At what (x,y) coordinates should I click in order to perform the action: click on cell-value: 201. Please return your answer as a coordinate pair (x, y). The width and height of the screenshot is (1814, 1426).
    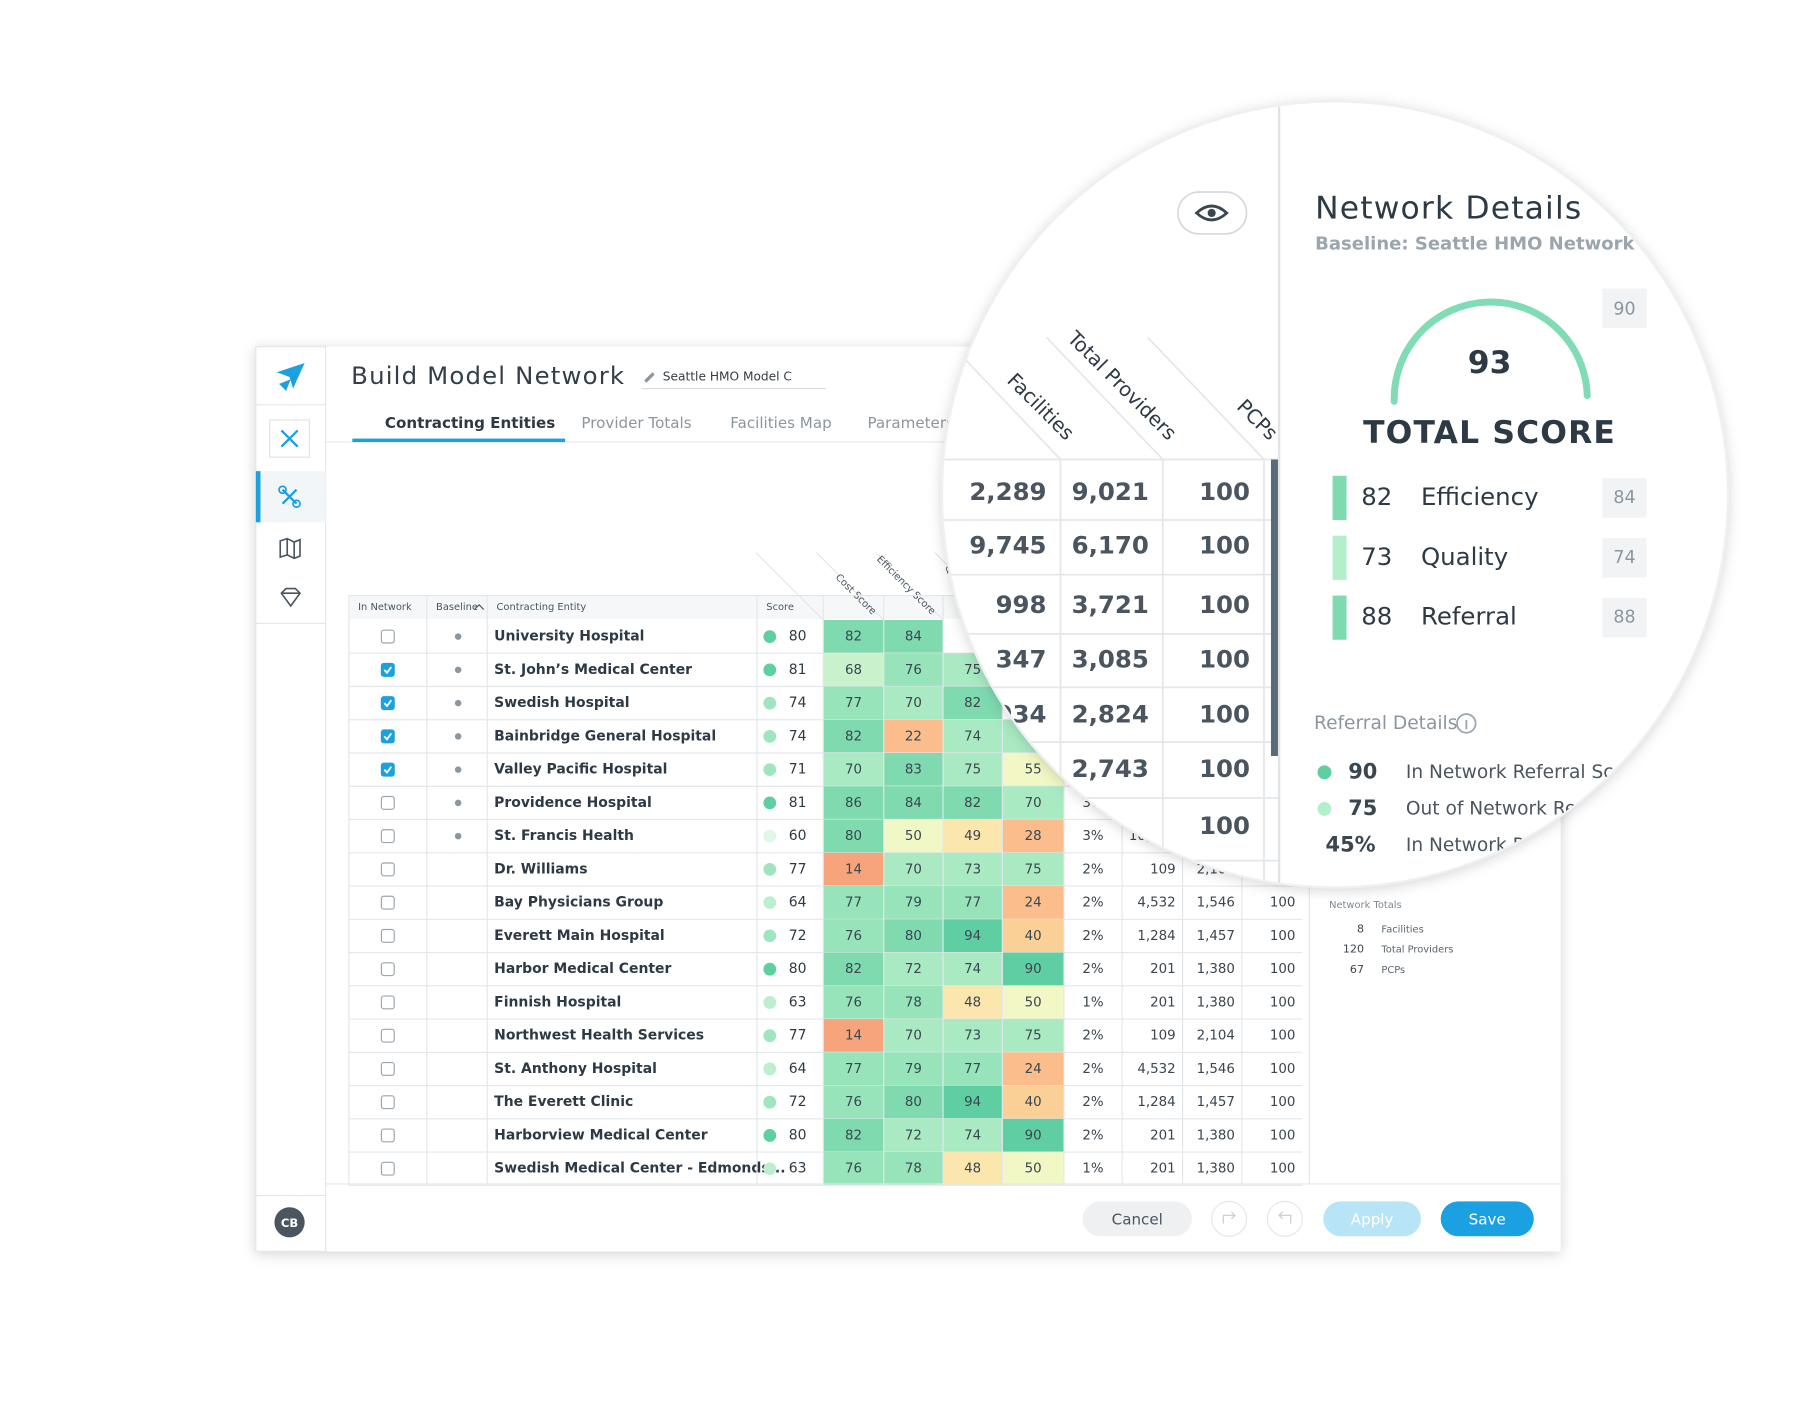
    Looking at the image, I should click on (1163, 1002).